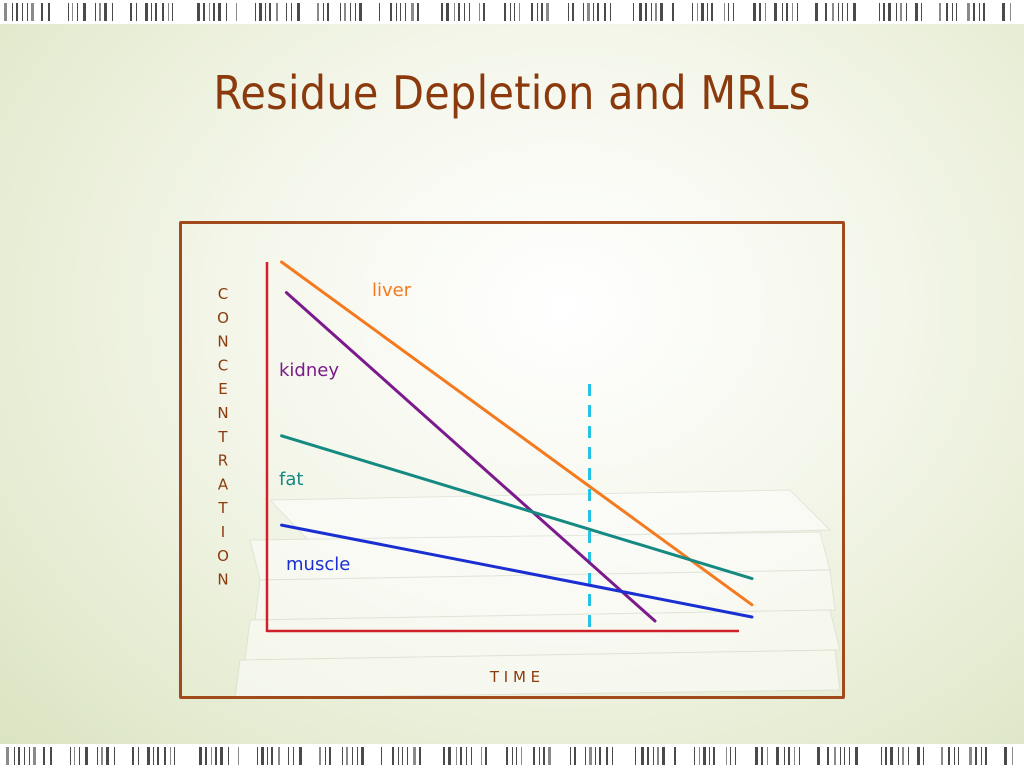 This screenshot has width=1024, height=768. I want to click on y-axis-title-letter: C, so click(223, 294).